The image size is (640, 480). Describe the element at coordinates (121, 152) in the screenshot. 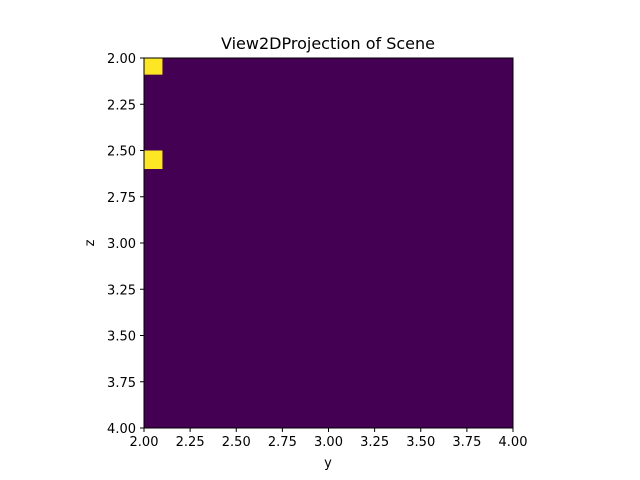

I see `y-tick-label: 2.50` at that location.